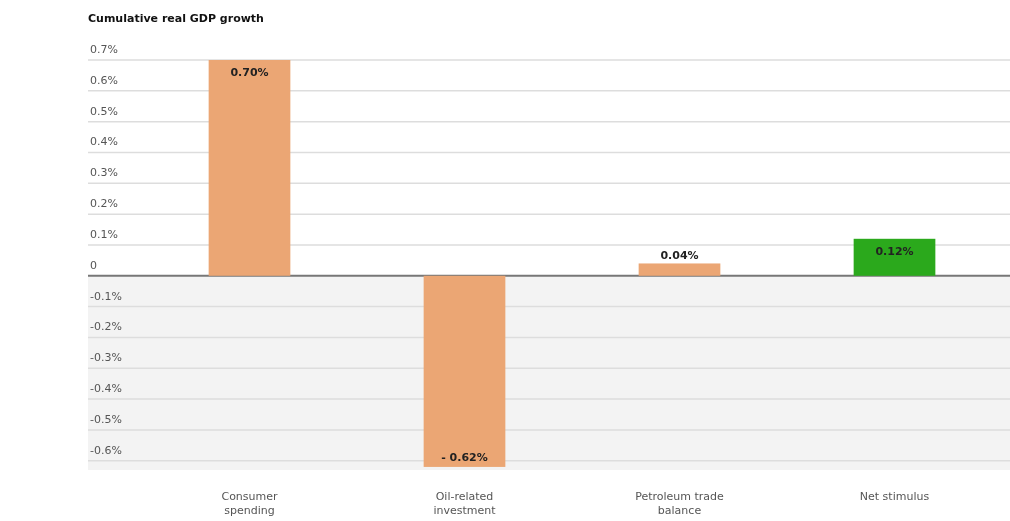 The height and width of the screenshot is (521, 1010). What do you see at coordinates (106, 419) in the screenshot?
I see `y-tick-label: -0.5%` at bounding box center [106, 419].